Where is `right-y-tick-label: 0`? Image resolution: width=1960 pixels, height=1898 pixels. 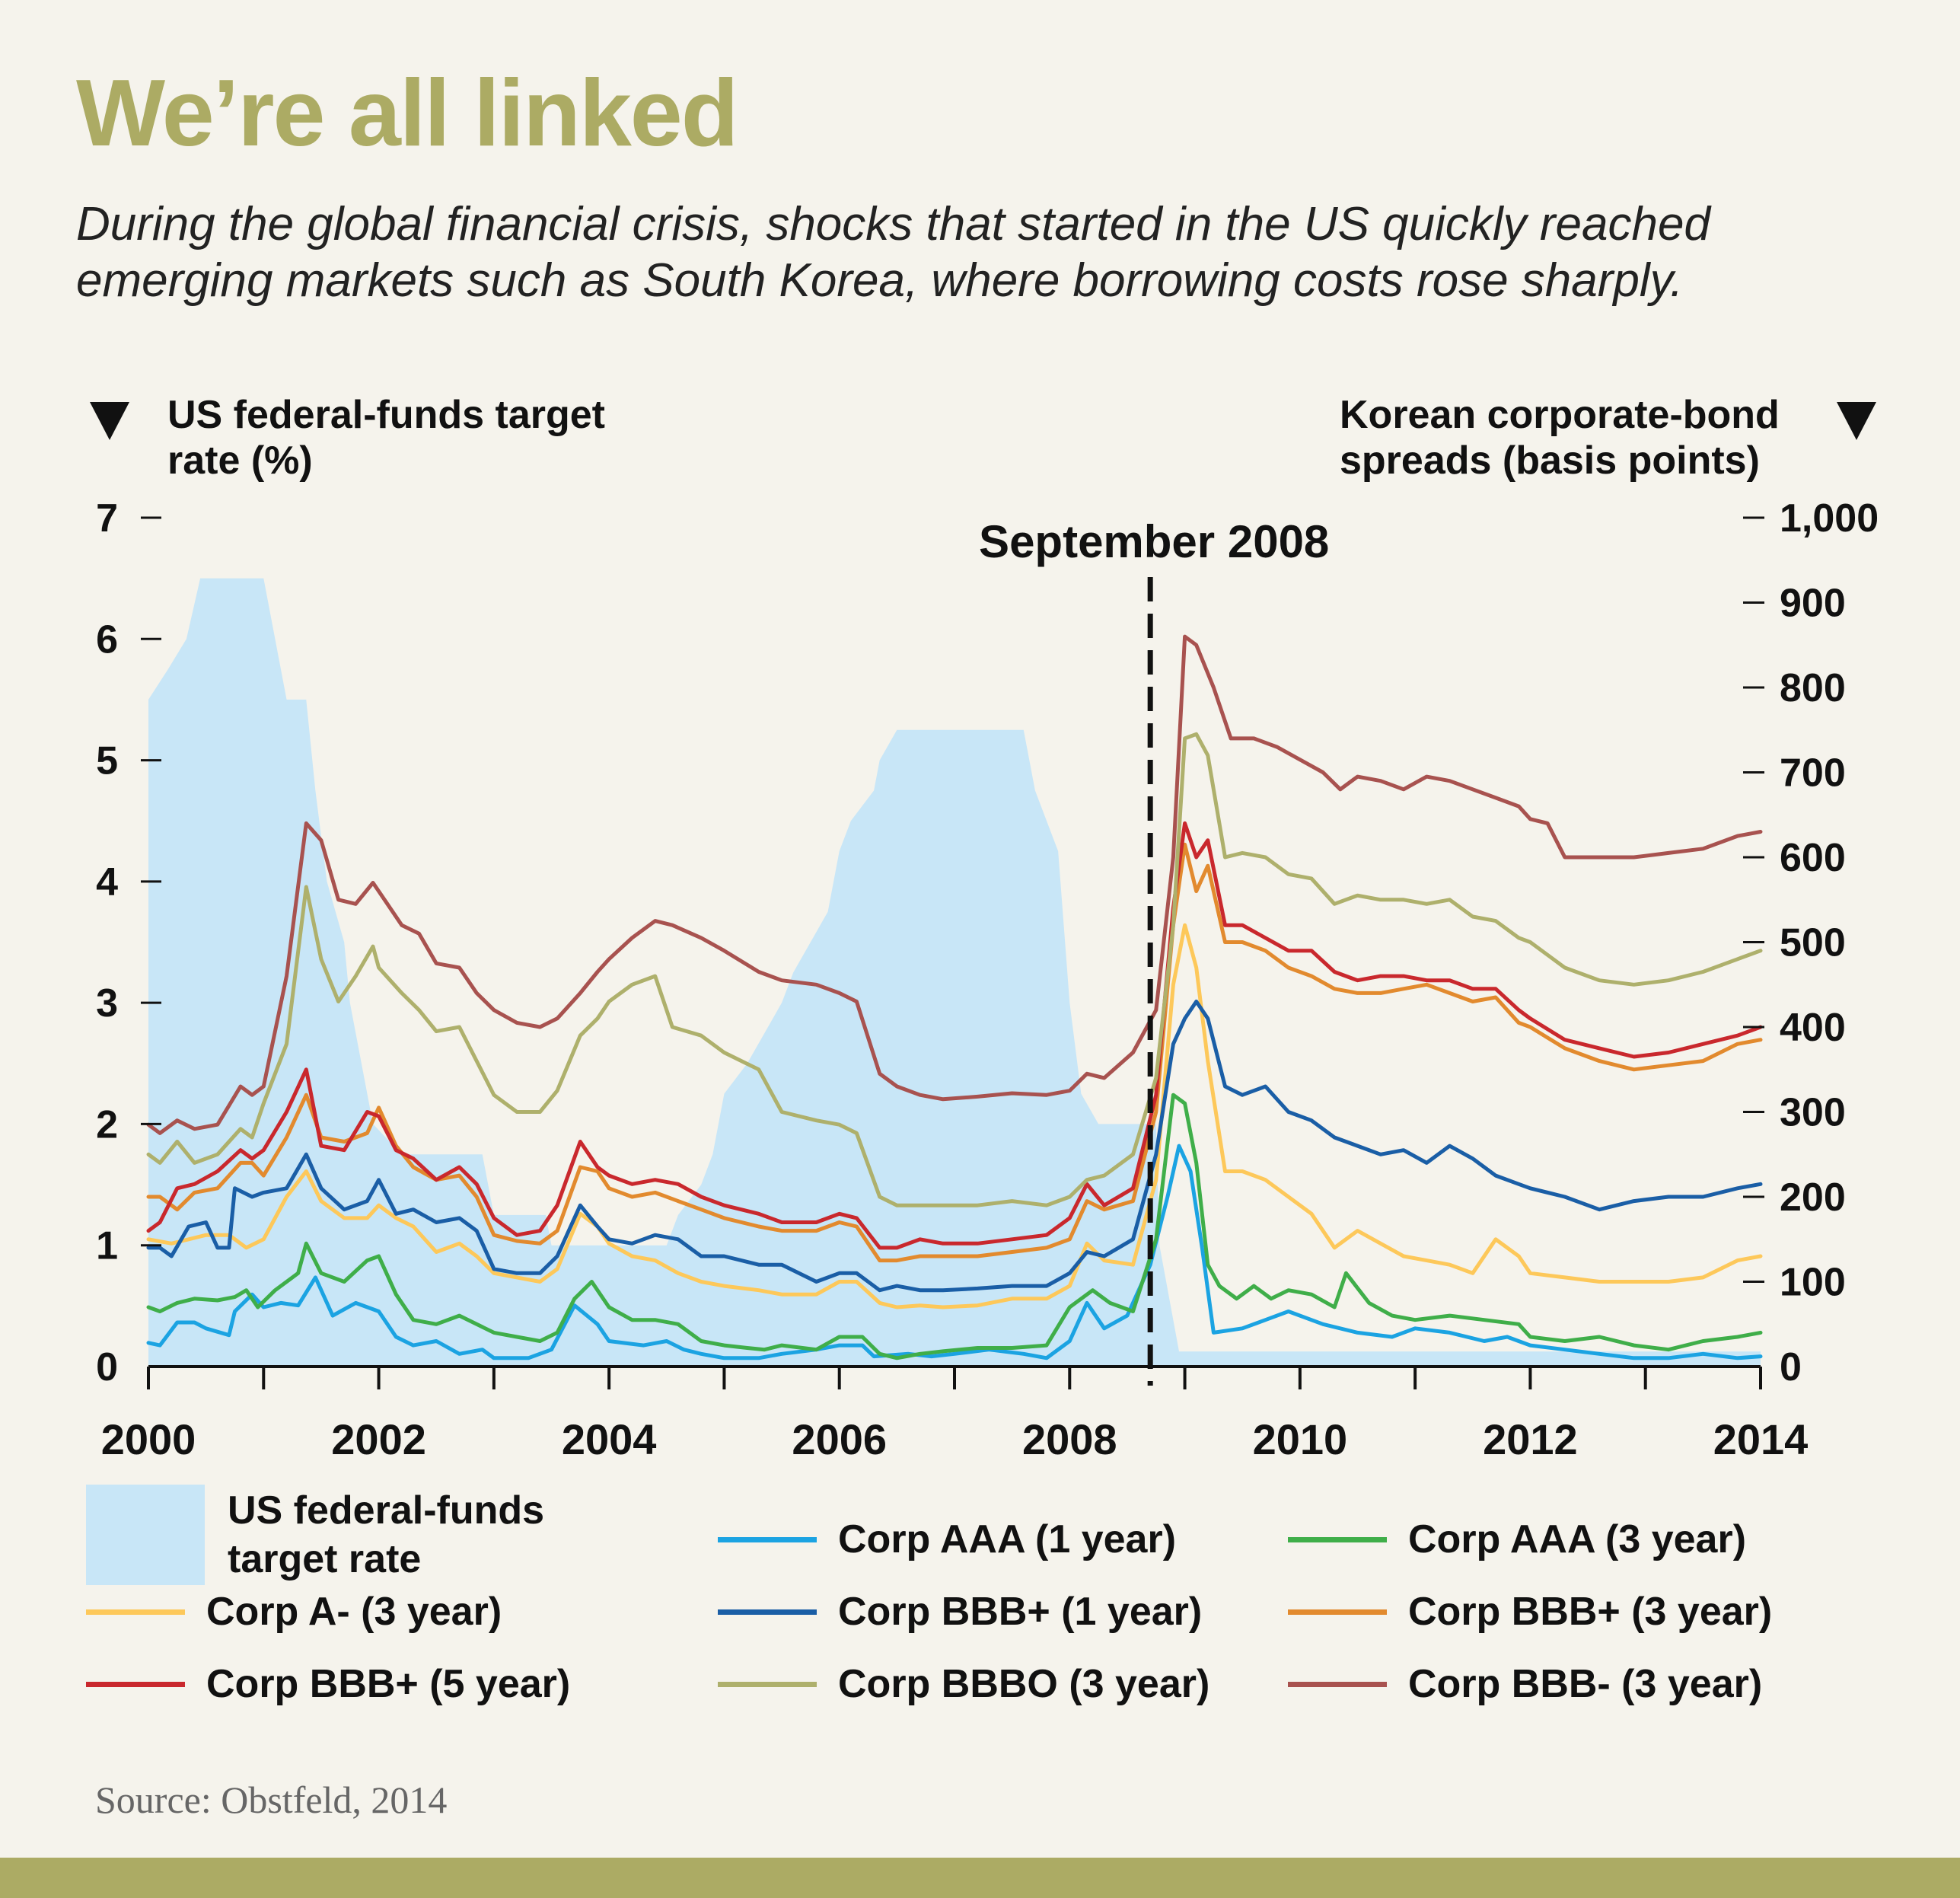
right-y-tick-label: 0 is located at coordinates (1791, 1367).